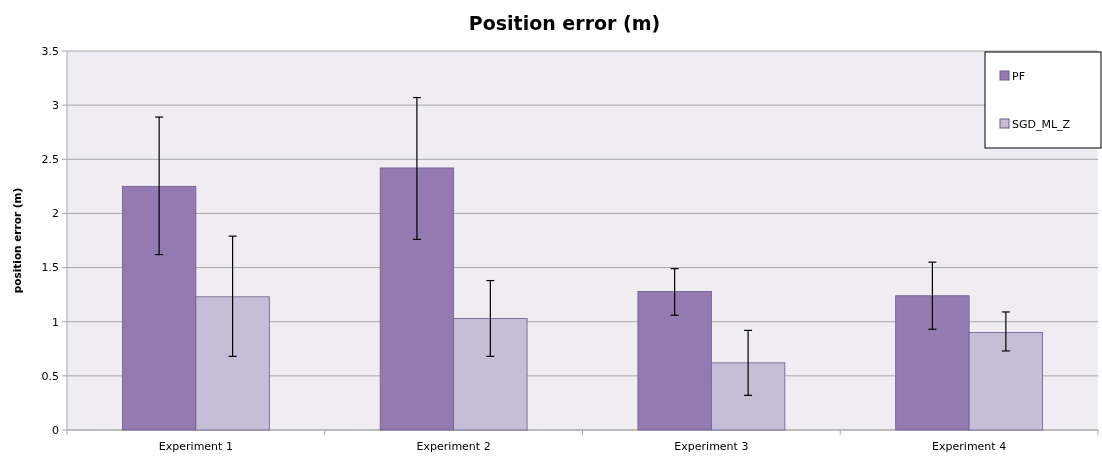 This screenshot has width=1102, height=464. What do you see at coordinates (564, 23) in the screenshot?
I see `chart-title: Position error (m)` at bounding box center [564, 23].